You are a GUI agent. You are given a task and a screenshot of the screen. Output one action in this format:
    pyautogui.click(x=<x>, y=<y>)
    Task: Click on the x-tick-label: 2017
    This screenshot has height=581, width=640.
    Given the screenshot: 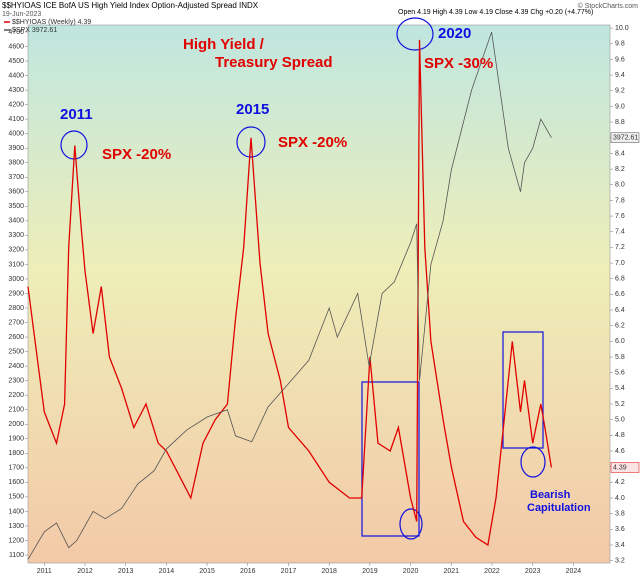 What is the action you would take?
    pyautogui.click(x=289, y=571)
    